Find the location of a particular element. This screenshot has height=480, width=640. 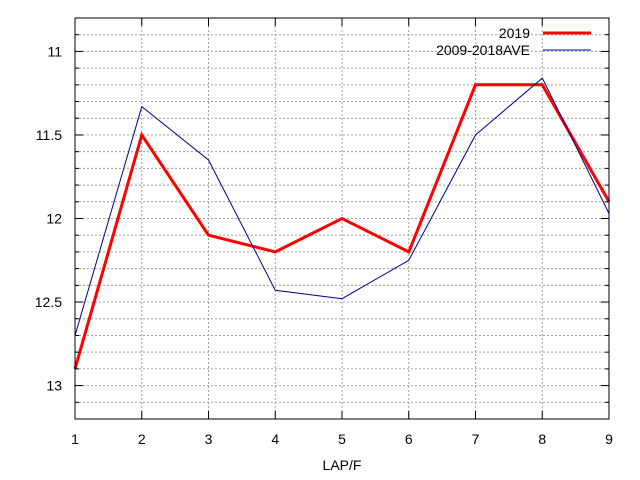

y-tick-label: 11.5 is located at coordinates (49, 135).